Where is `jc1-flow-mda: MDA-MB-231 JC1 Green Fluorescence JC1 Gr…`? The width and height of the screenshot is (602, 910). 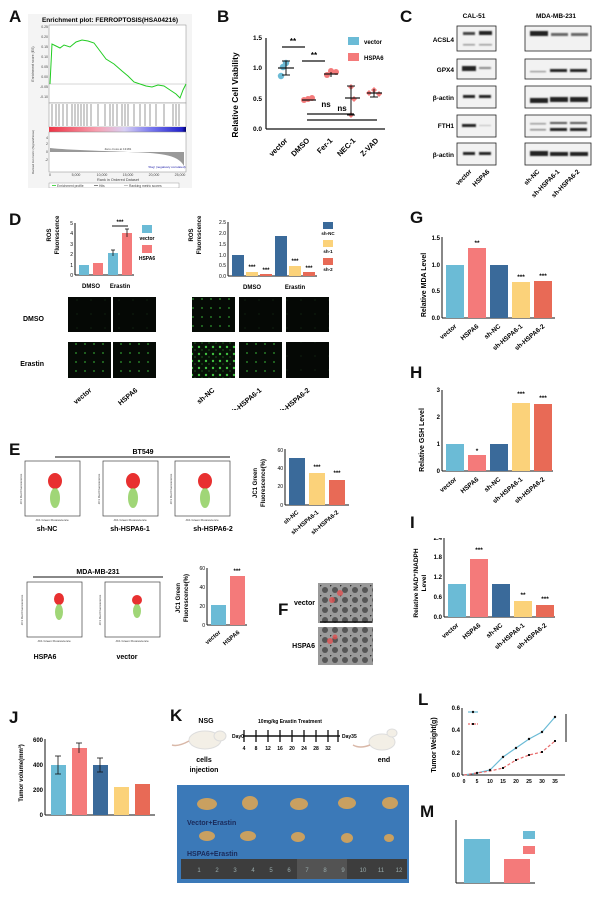
jc1-flow-mda: MDA-MB-231 JC1 Green Fluorescence JC1 Gr… is located at coordinates (95, 615).